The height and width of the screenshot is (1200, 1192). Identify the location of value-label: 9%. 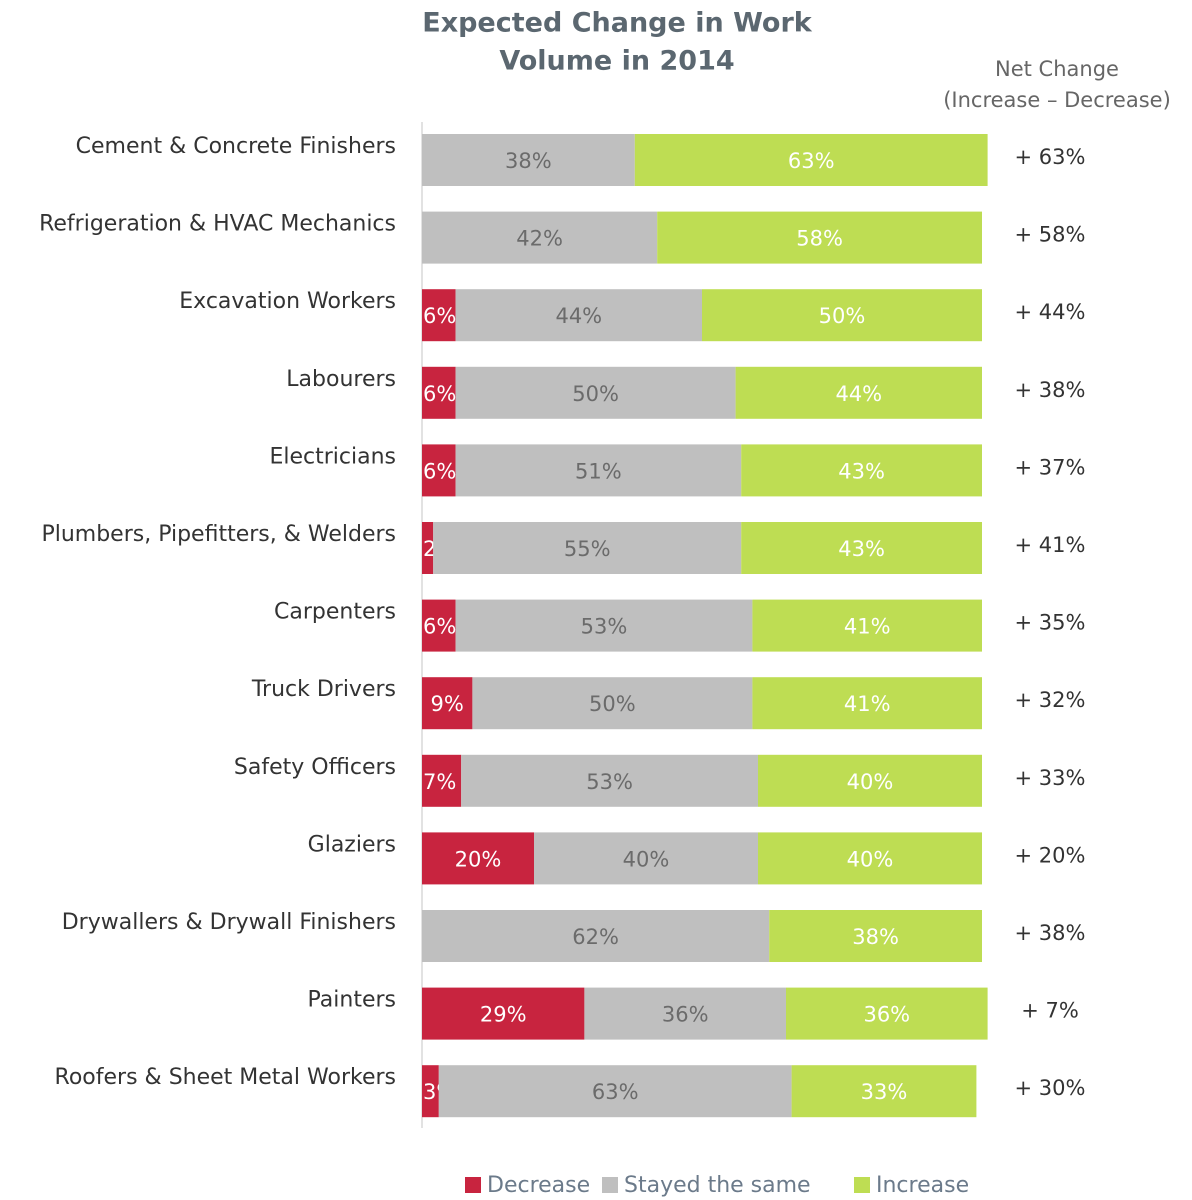
(447, 704).